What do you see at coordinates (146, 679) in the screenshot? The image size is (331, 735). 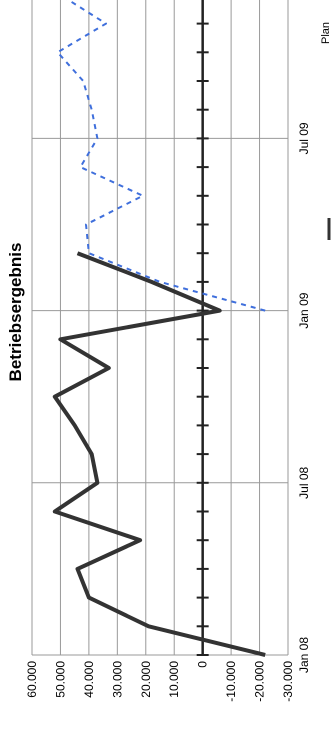 I see `y-tick-label: 20.000` at bounding box center [146, 679].